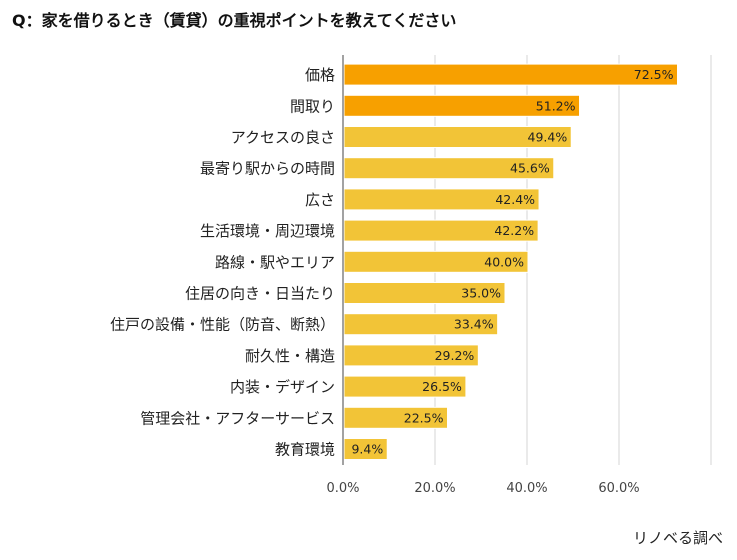 The width and height of the screenshot is (737, 560). What do you see at coordinates (237, 418) in the screenshot?
I see `category-label-11: 管理会社・アフターサービス` at bounding box center [237, 418].